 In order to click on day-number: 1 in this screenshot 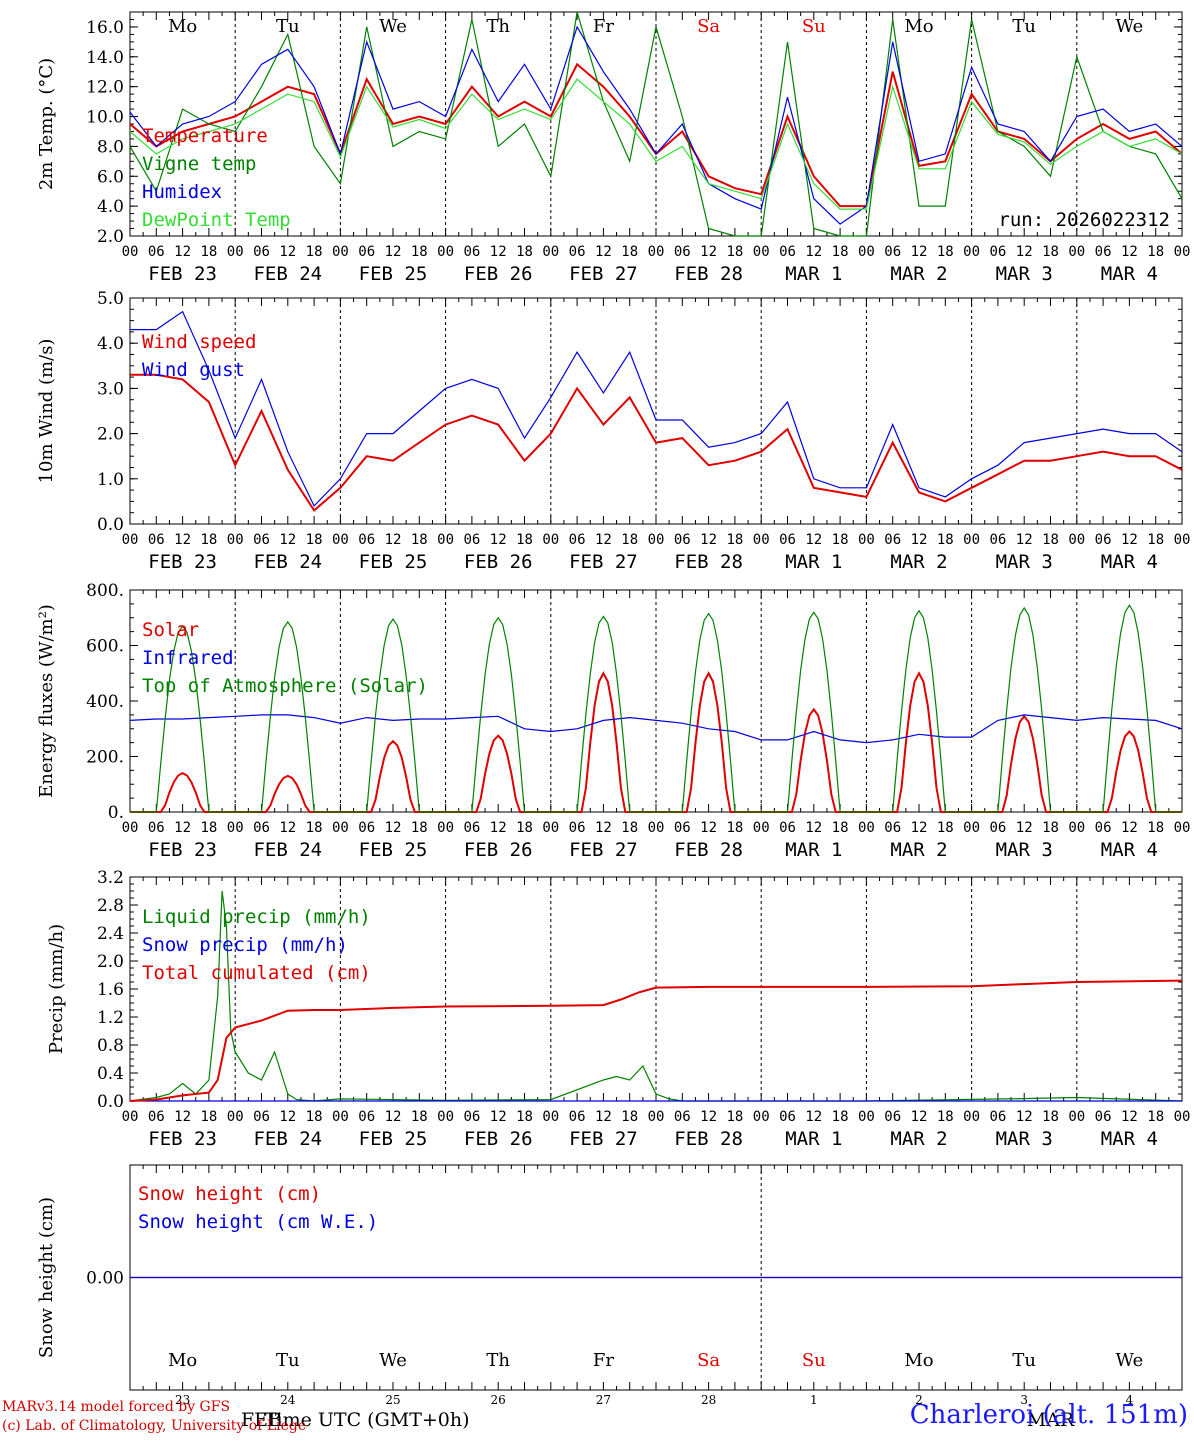, I will do `click(814, 1400)`.